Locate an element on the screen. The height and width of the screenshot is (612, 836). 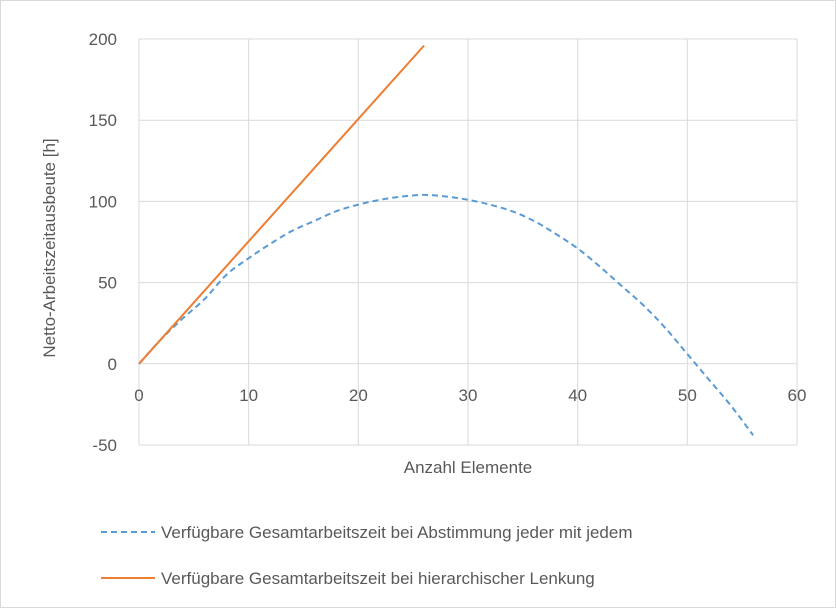
x-tick-label: 20 is located at coordinates (358, 395).